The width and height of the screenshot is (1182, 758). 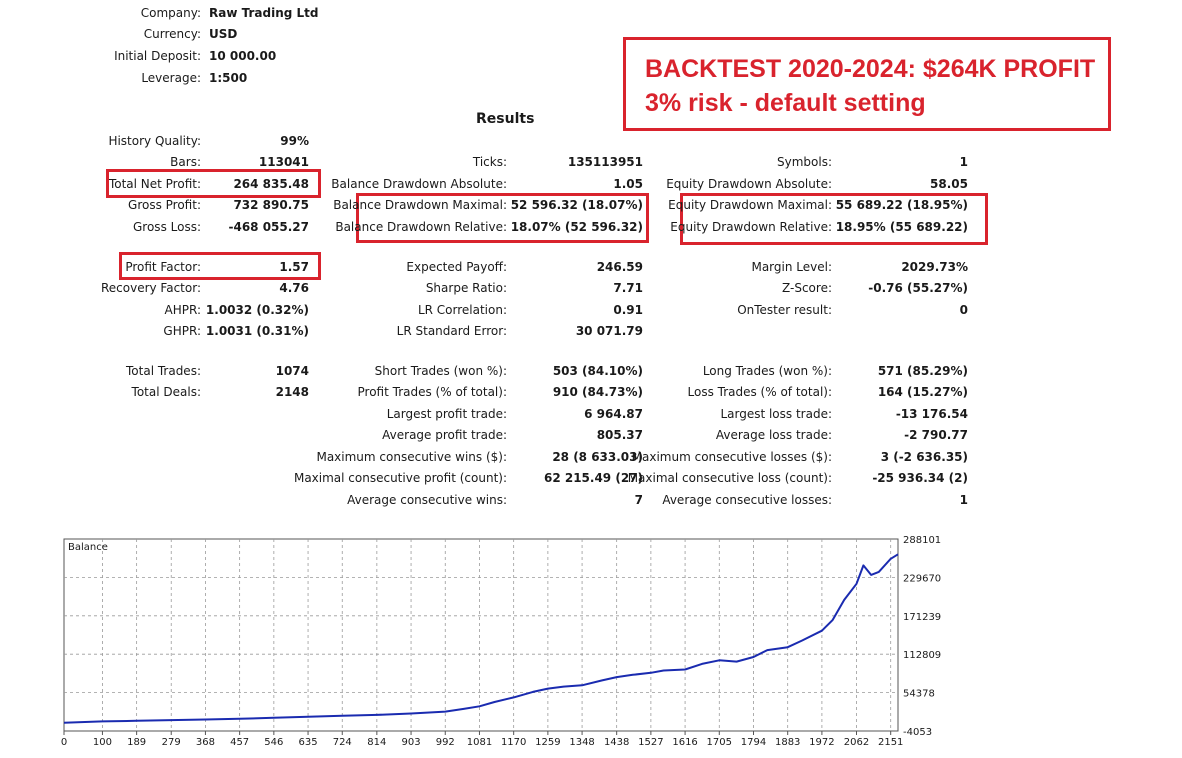 What do you see at coordinates (167, 227) in the screenshot?
I see `gross-loss-label: Gross Loss:` at bounding box center [167, 227].